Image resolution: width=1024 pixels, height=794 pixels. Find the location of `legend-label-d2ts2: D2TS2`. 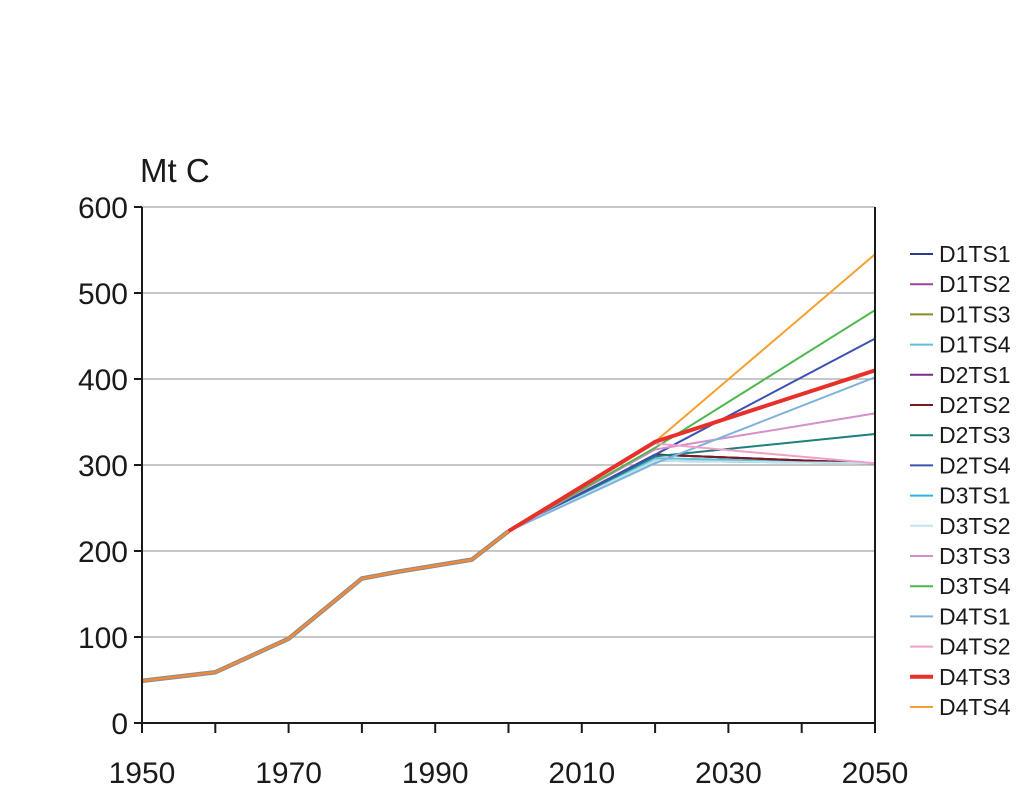

legend-label-d2ts2: D2TS2 is located at coordinates (975, 405).